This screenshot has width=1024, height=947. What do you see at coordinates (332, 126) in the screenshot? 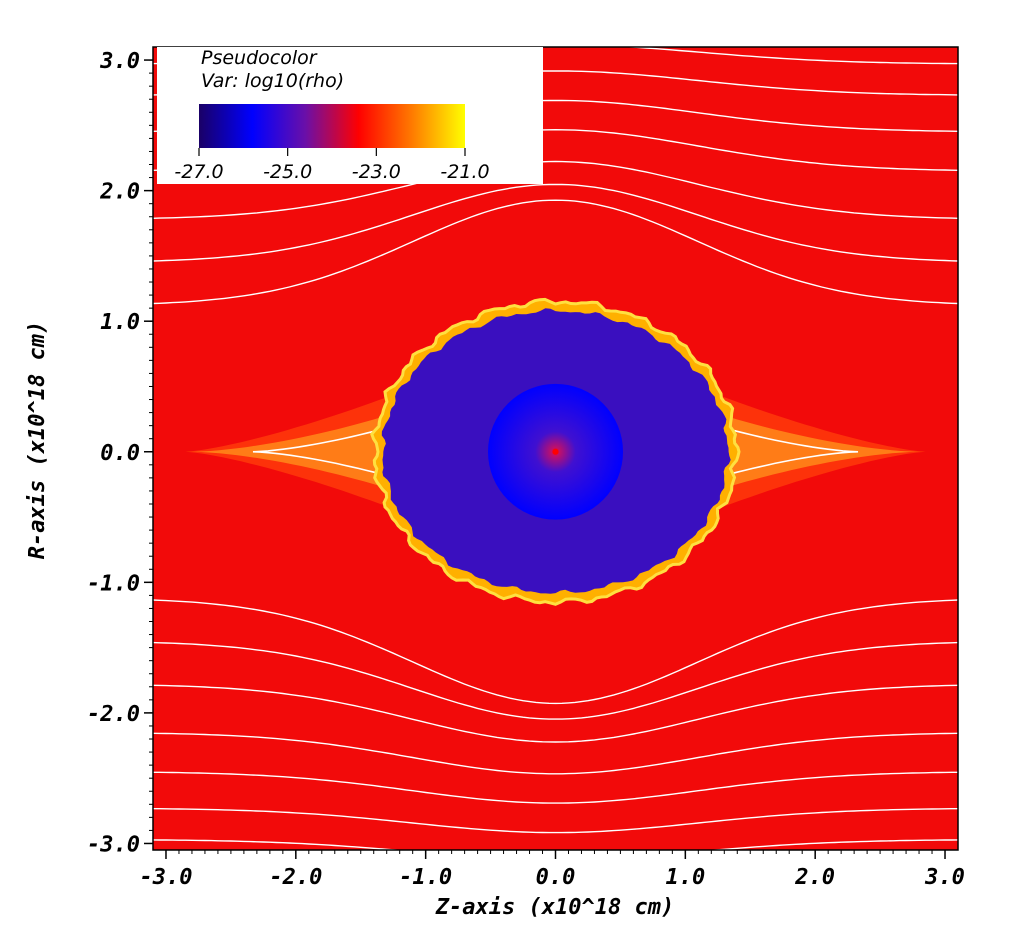
I see `colorbar` at bounding box center [332, 126].